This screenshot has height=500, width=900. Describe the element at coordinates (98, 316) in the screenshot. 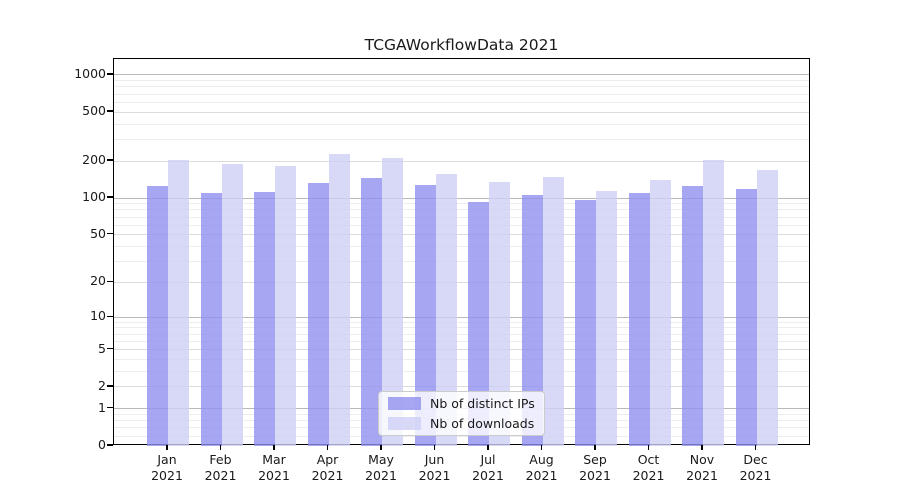

I see `y-tick-label-10: 10` at that location.